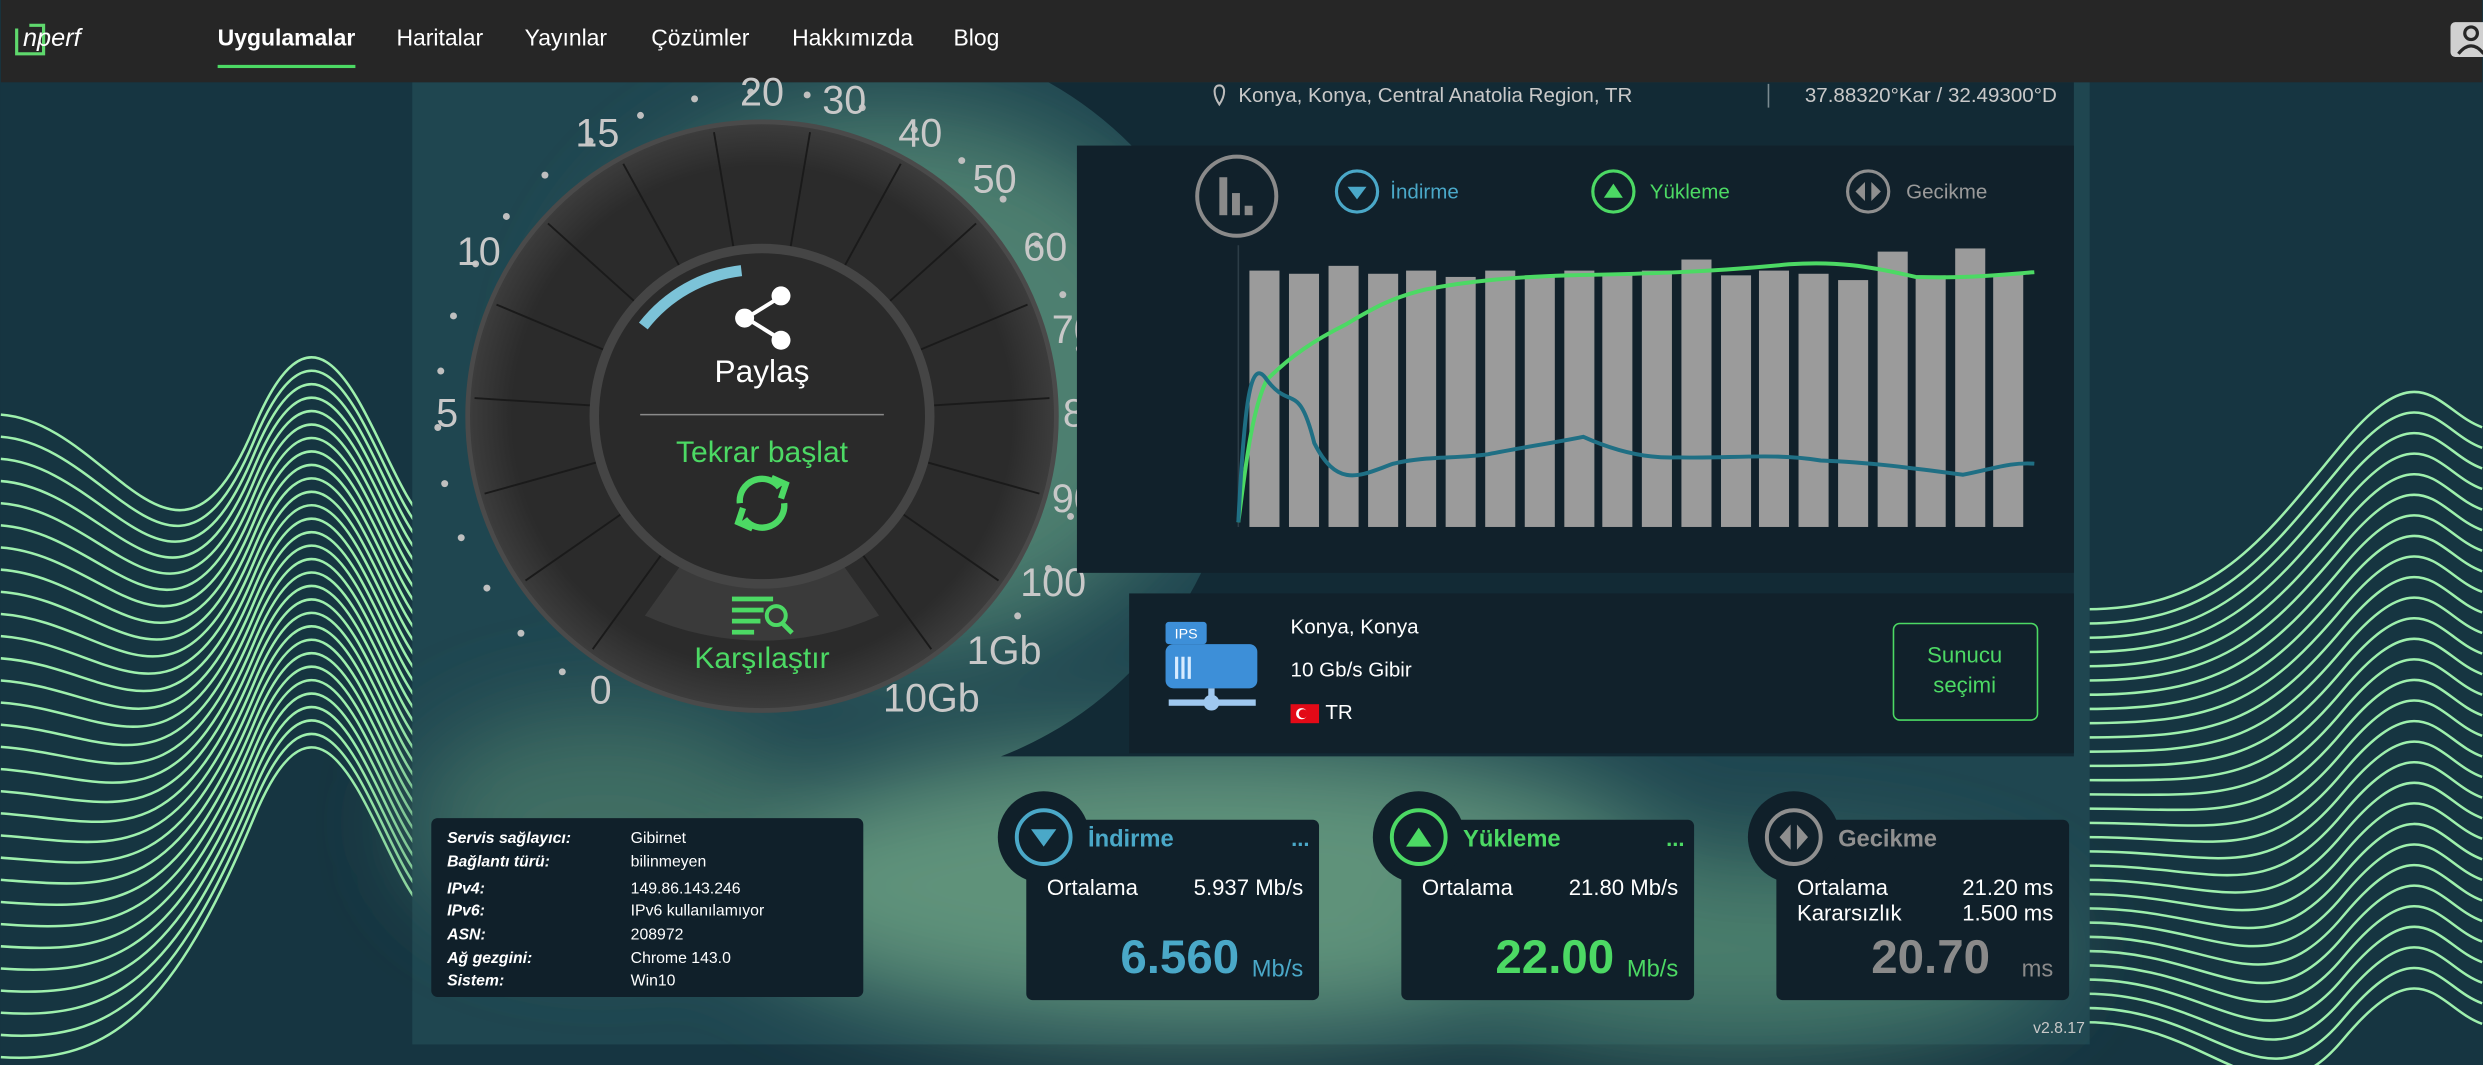  What do you see at coordinates (1636, 387) in the screenshot?
I see `graph-bars` at bounding box center [1636, 387].